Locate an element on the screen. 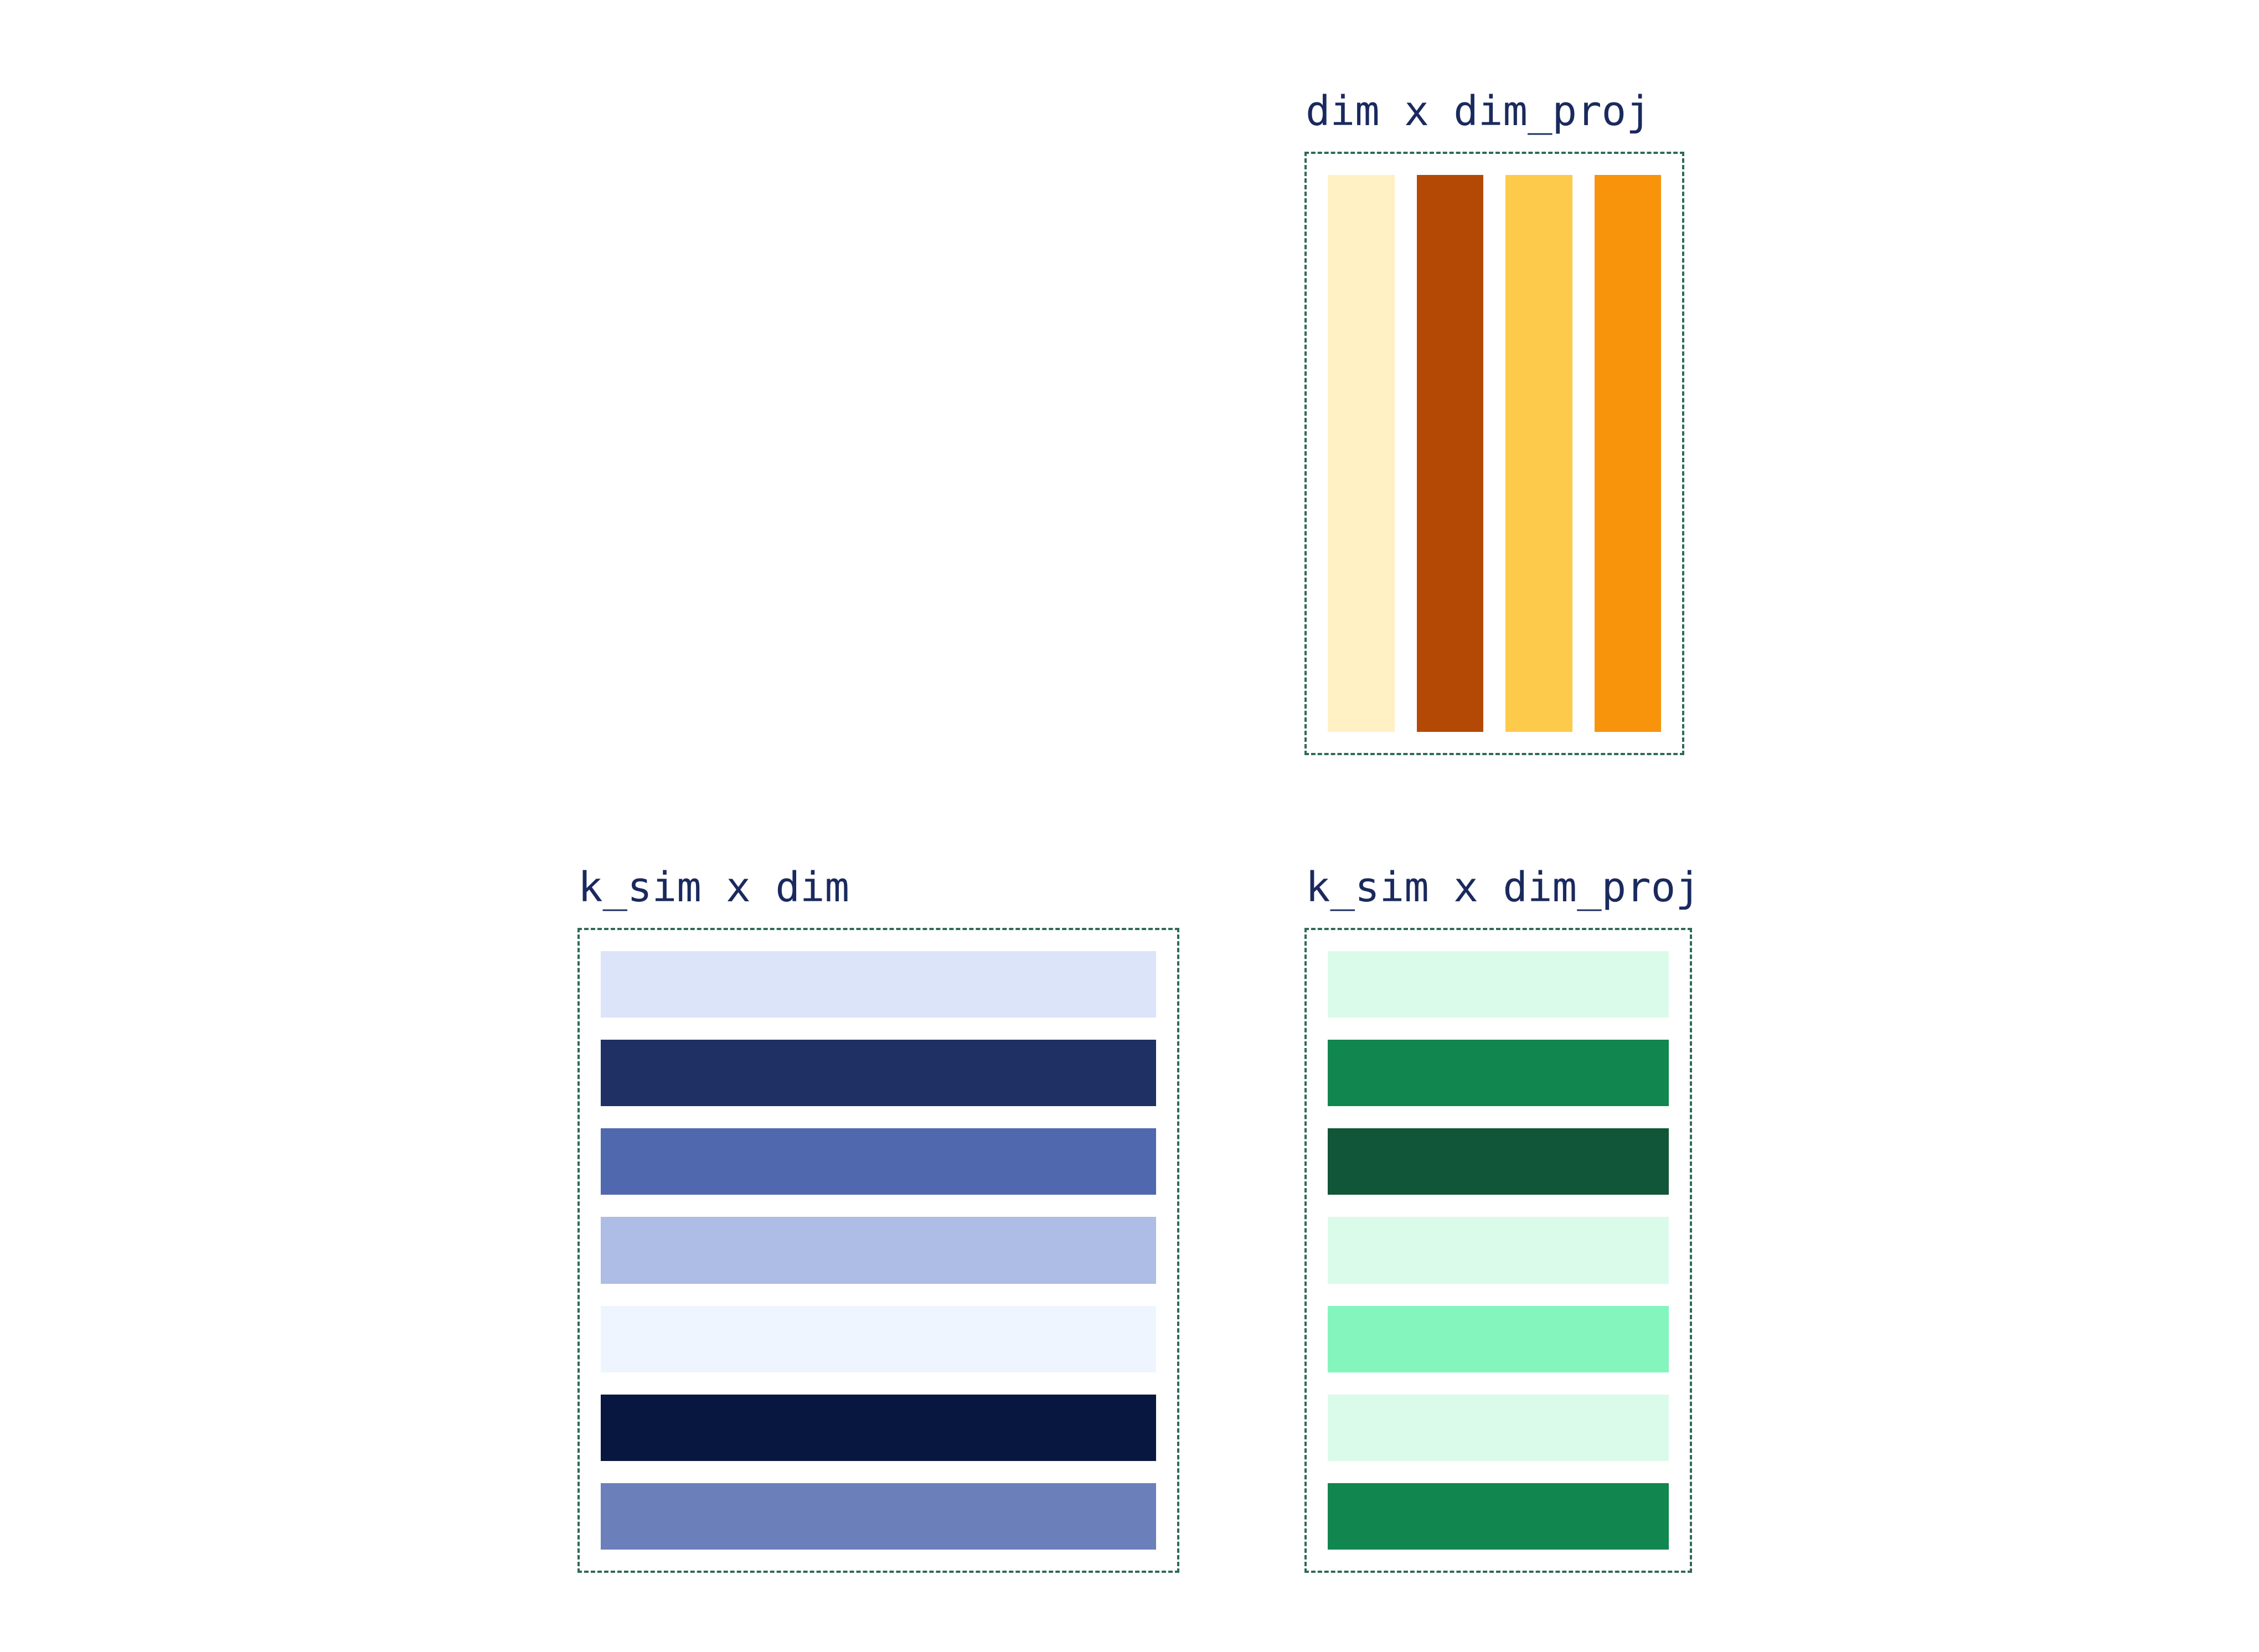  input-matrix-label: k_sim x dim is located at coordinates (714, 887).